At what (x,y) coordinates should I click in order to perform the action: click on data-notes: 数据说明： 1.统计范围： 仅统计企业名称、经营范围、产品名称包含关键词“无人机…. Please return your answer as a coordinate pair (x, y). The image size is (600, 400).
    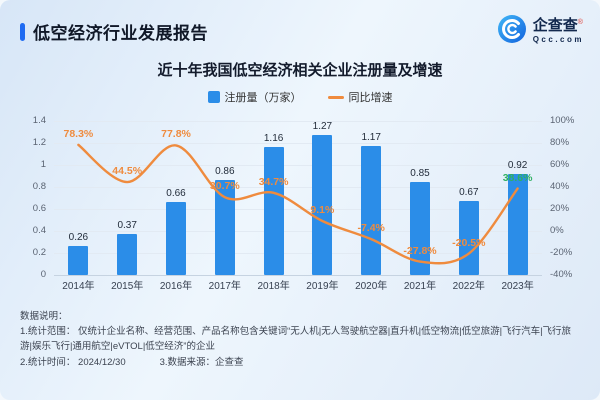
    Looking at the image, I should click on (300, 339).